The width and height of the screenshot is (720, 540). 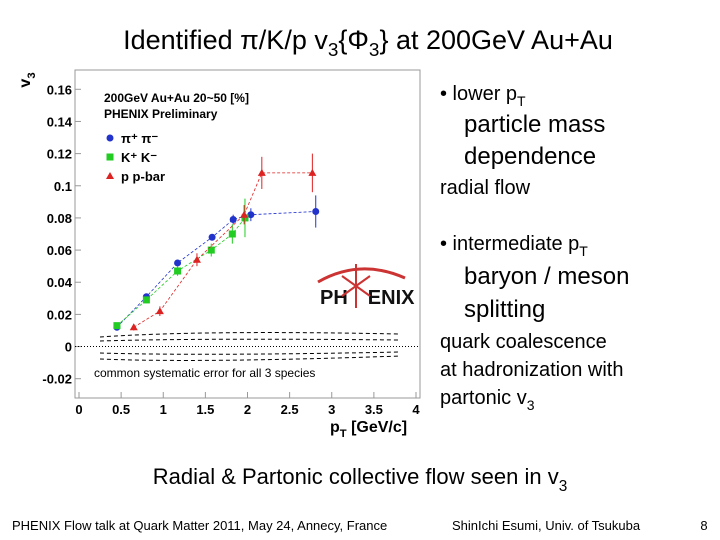 I want to click on conclusion-sub: 3, so click(x=563, y=486).